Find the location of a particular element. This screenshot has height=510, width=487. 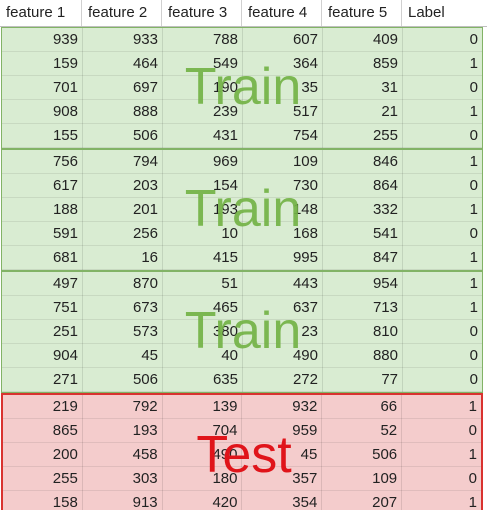

table-cell: 517 is located at coordinates (283, 112).